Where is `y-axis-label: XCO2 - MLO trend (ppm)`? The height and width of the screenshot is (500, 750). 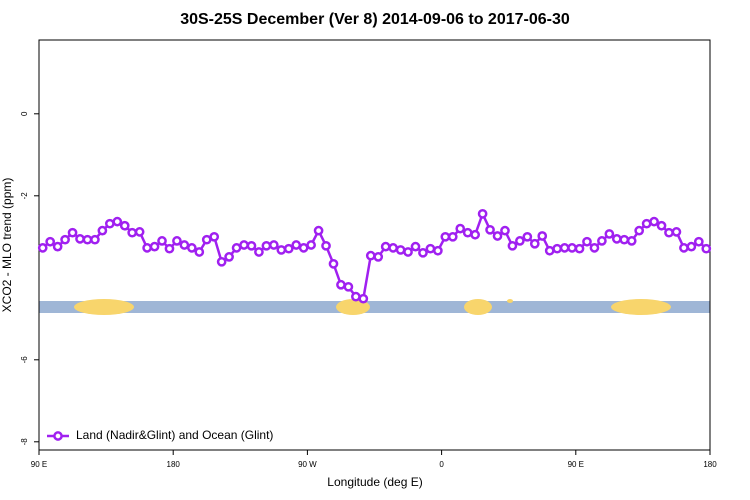 y-axis-label: XCO2 - MLO trend (ppm) is located at coordinates (7, 245).